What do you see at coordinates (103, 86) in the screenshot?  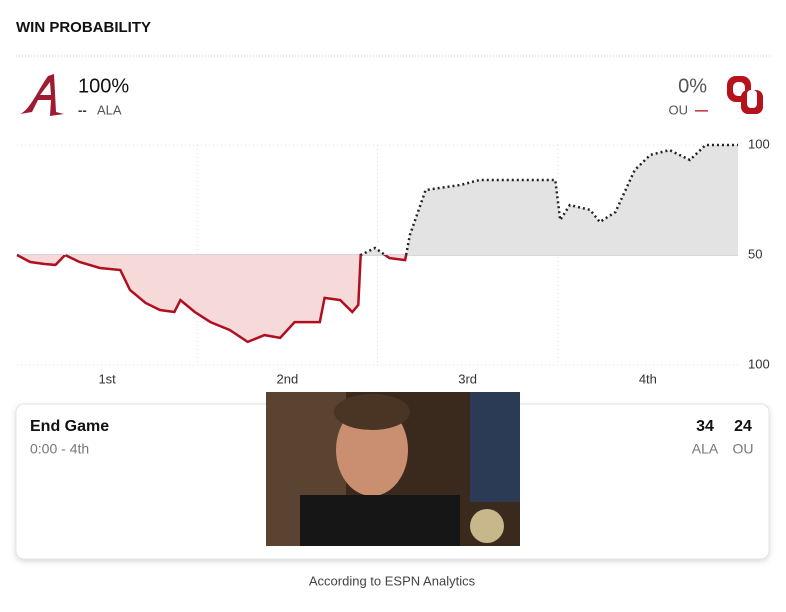 I see `team-pct: 100%` at bounding box center [103, 86].